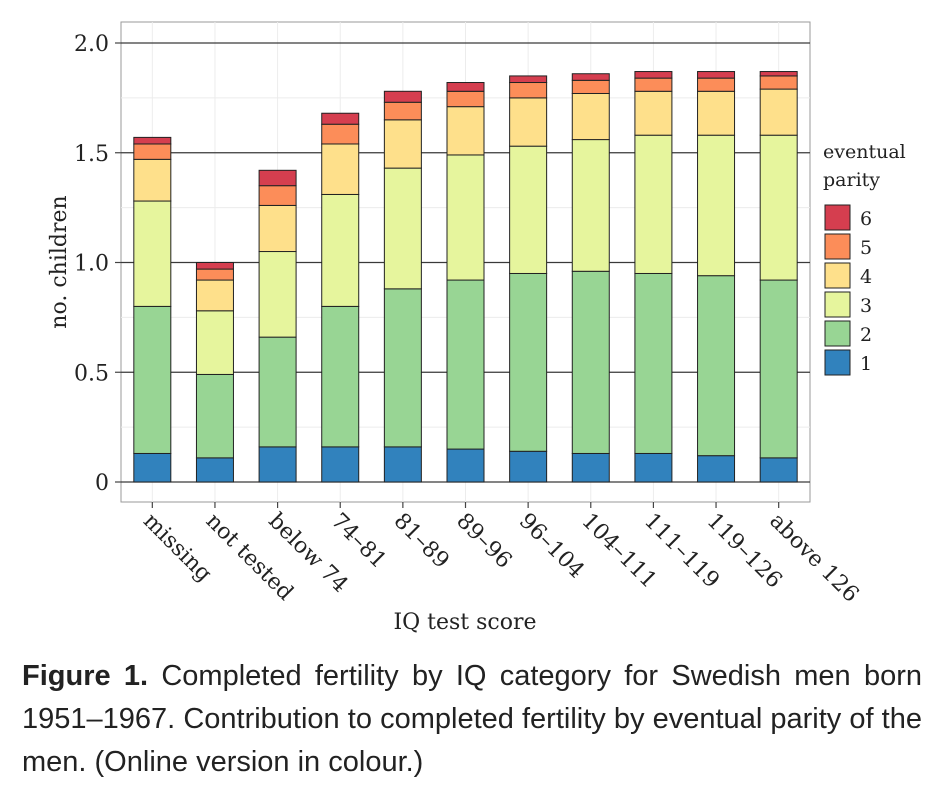 The height and width of the screenshot is (798, 946). Describe the element at coordinates (102, 483) in the screenshot. I see `y-tick-label: 0` at that location.